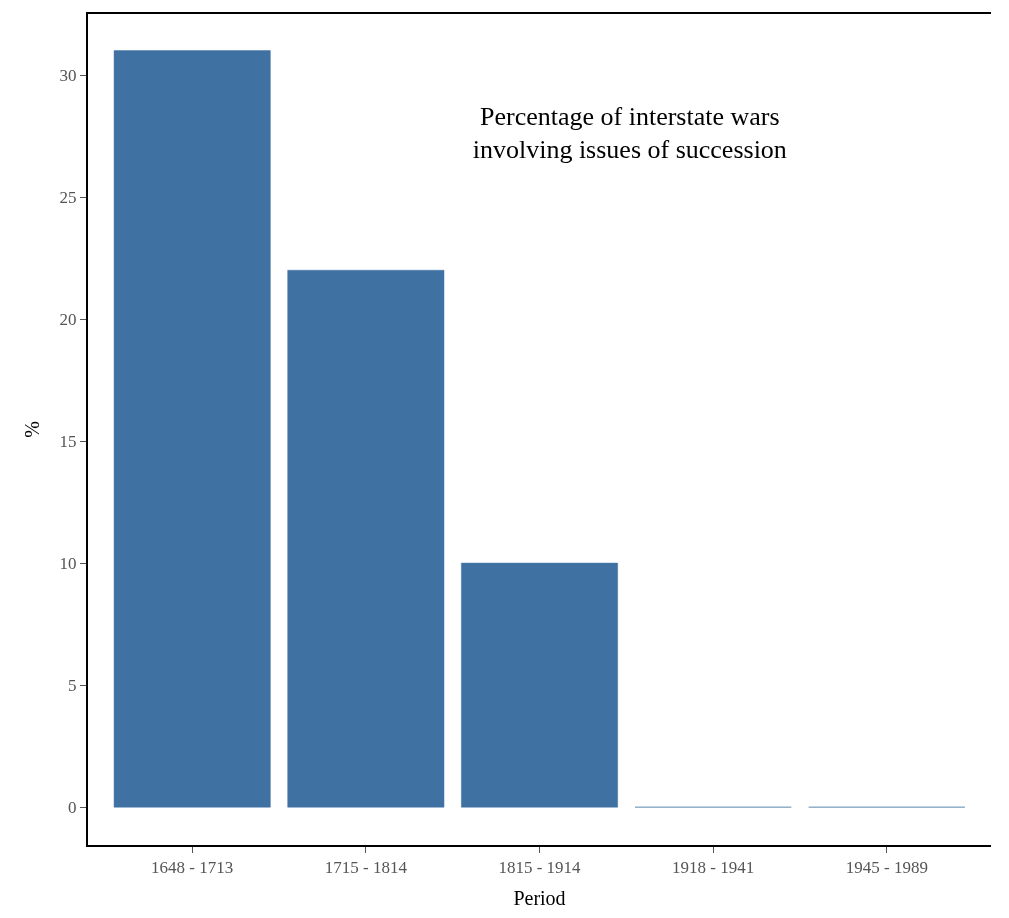 The width and height of the screenshot is (1009, 918). Describe the element at coordinates (72, 808) in the screenshot. I see `y-tick-label: 0` at that location.